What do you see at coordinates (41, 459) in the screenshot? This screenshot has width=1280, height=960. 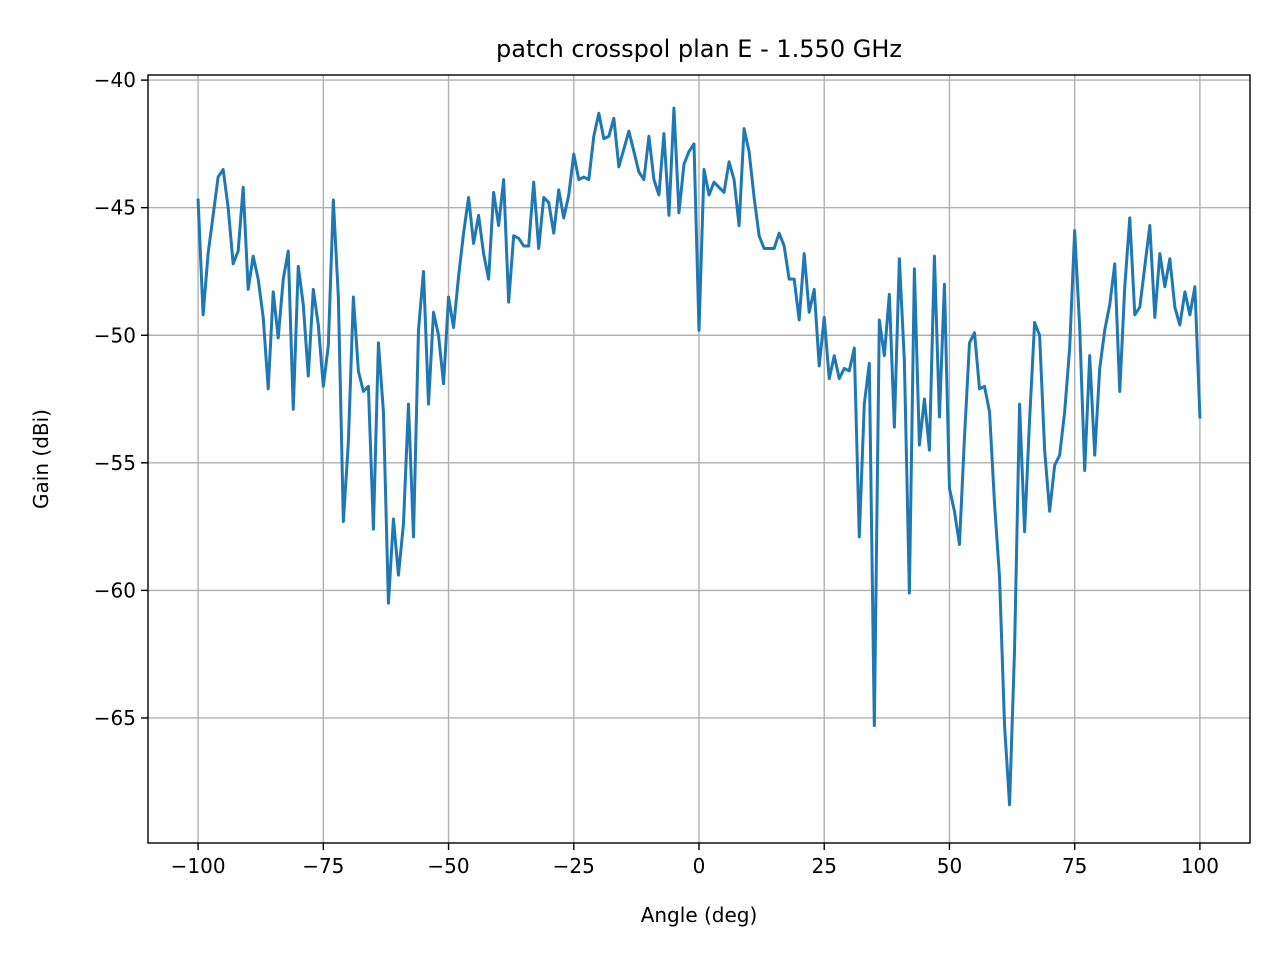 I see `y-axis-label: Gain (dBi)` at bounding box center [41, 459].